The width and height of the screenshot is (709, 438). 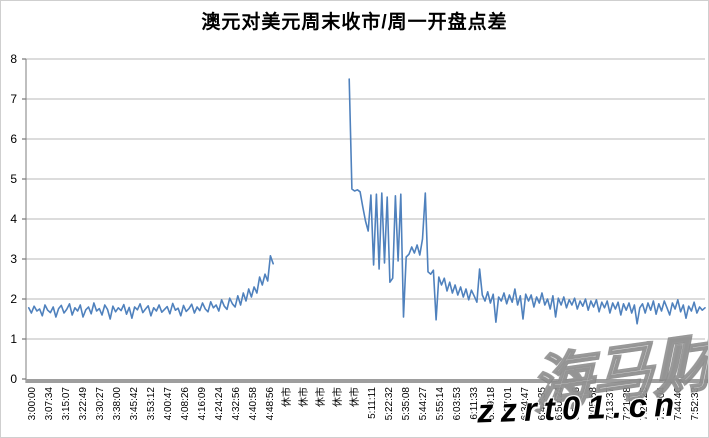 I want to click on y-tick-label: 3, so click(x=13, y=259).